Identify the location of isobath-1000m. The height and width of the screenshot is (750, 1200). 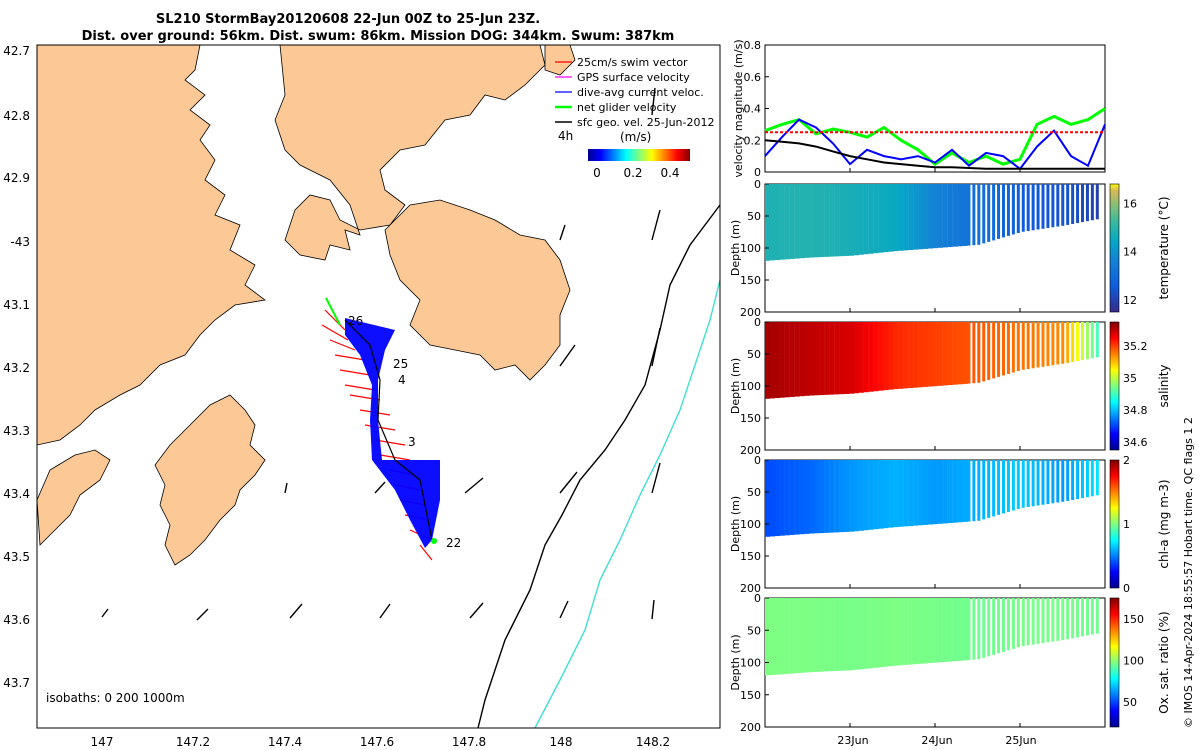
(627, 503).